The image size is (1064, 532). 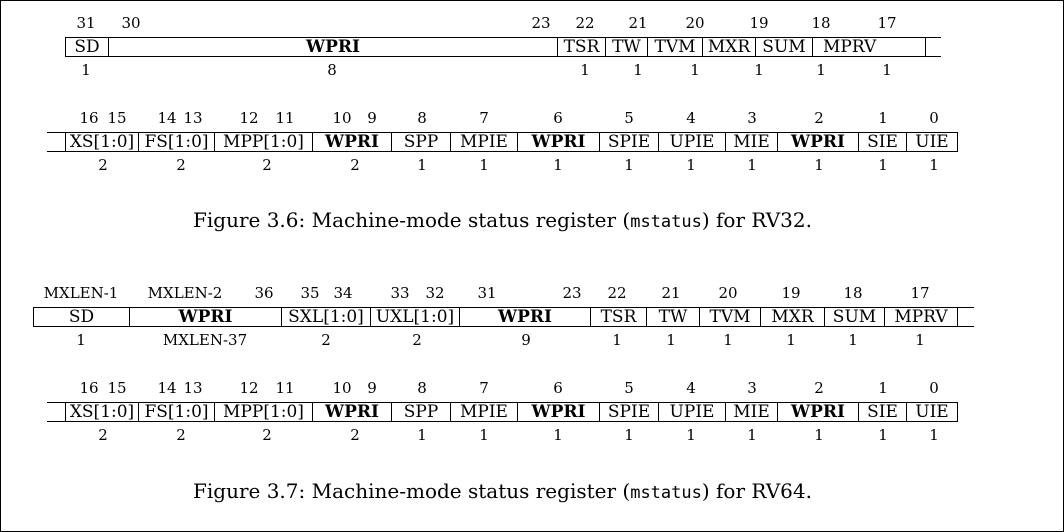 I want to click on bit-label: 15, so click(x=117, y=118).